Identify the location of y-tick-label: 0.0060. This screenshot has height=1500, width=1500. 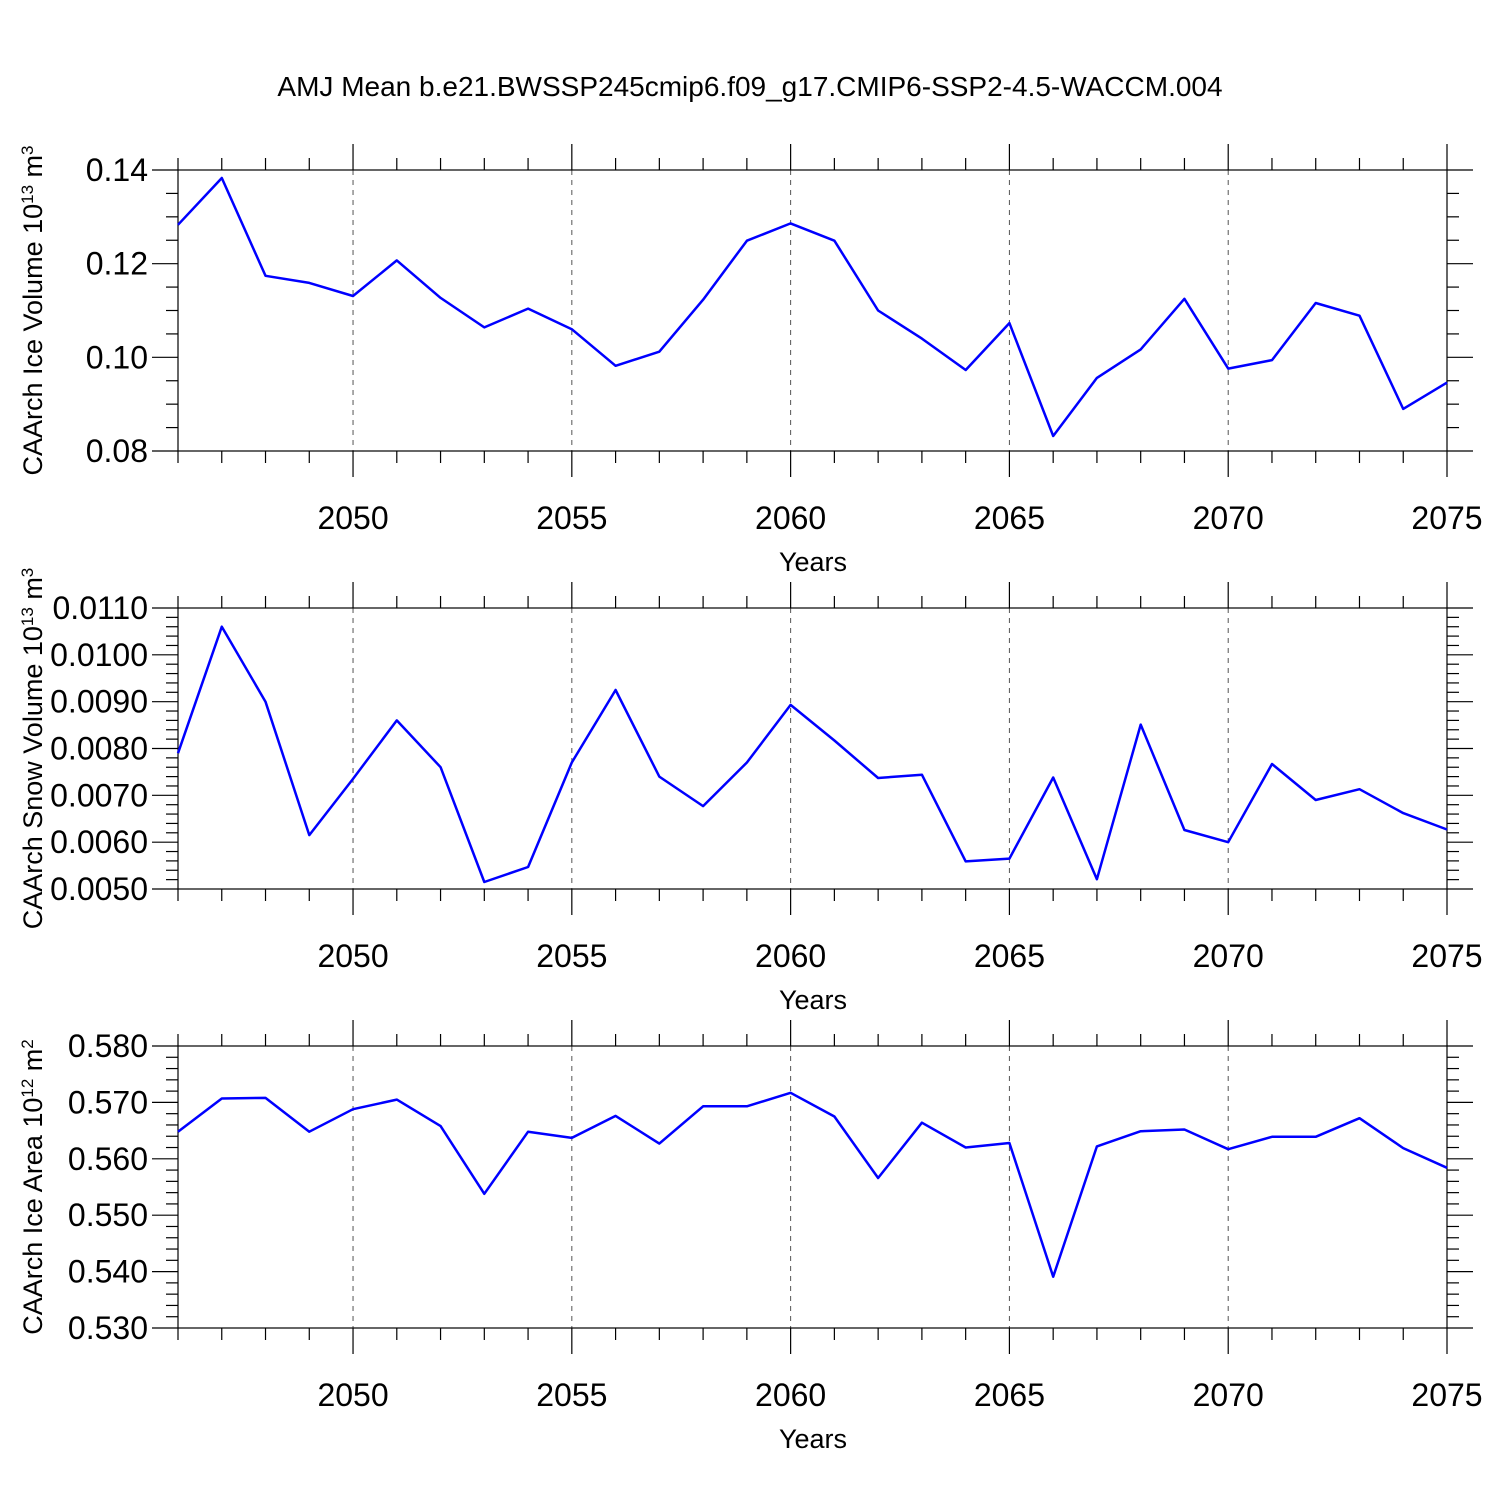
(99, 842).